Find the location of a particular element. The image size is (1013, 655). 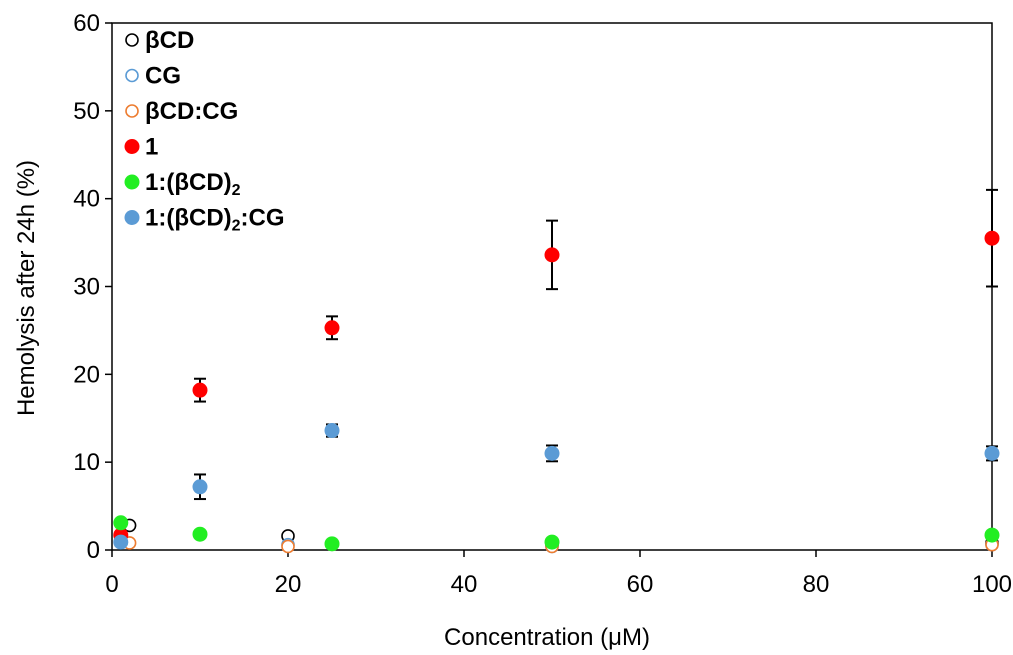

legend-label: βCD:CG is located at coordinates (191, 111).